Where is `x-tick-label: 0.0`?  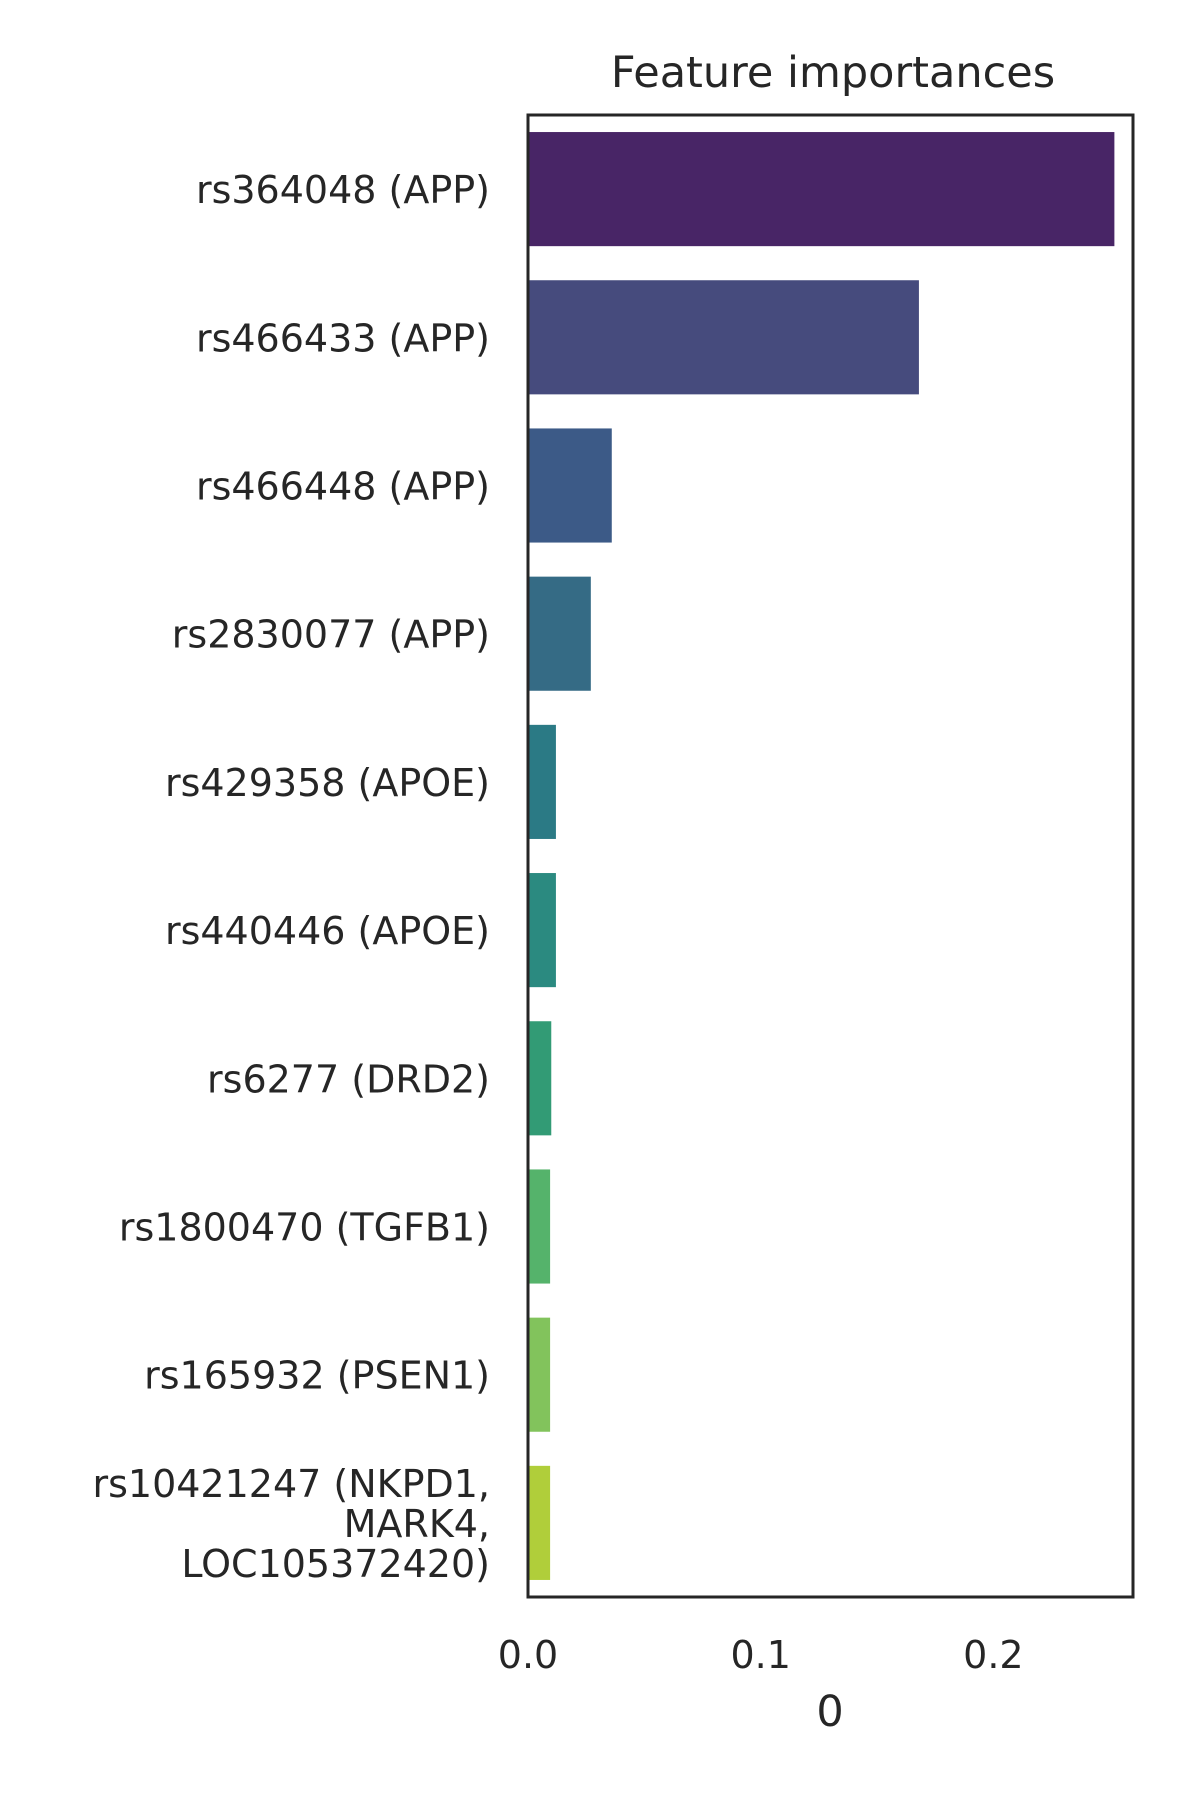 x-tick-label: 0.0 is located at coordinates (528, 1655).